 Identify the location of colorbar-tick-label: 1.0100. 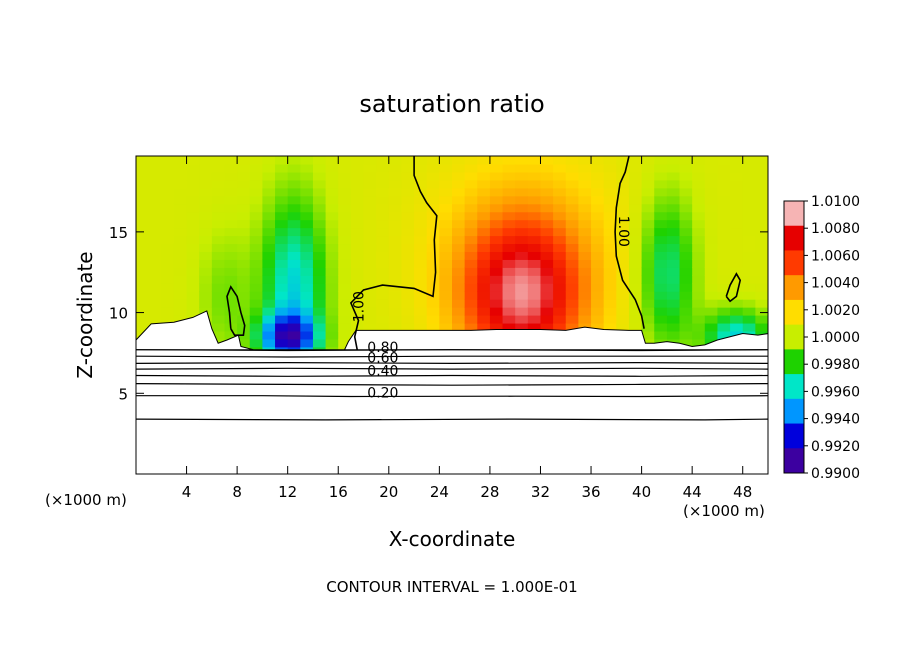
(835, 202).